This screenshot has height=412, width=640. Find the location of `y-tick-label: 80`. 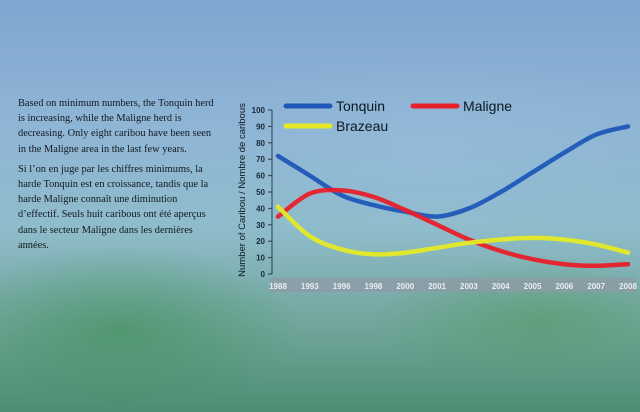

y-tick-label: 80 is located at coordinates (260, 143).